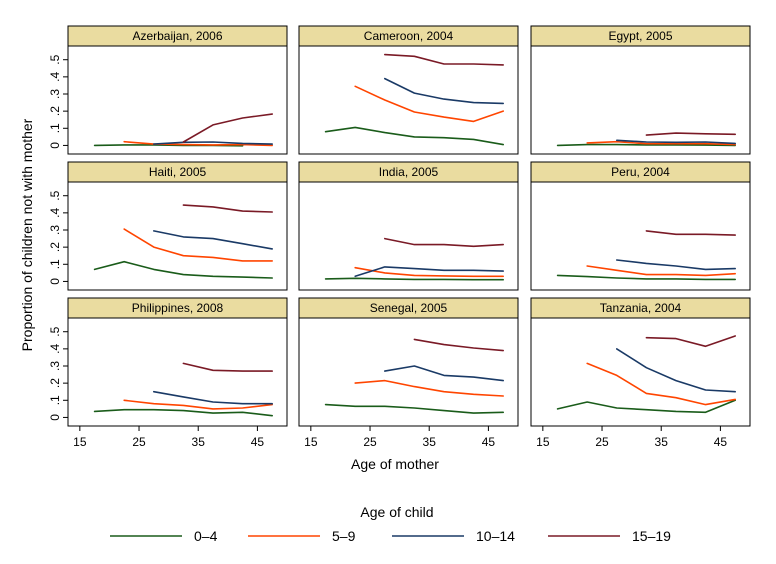 The width and height of the screenshot is (776, 564). Describe the element at coordinates (177, 36) in the screenshot. I see `panel-title: Azerbaijan, 2006` at that location.